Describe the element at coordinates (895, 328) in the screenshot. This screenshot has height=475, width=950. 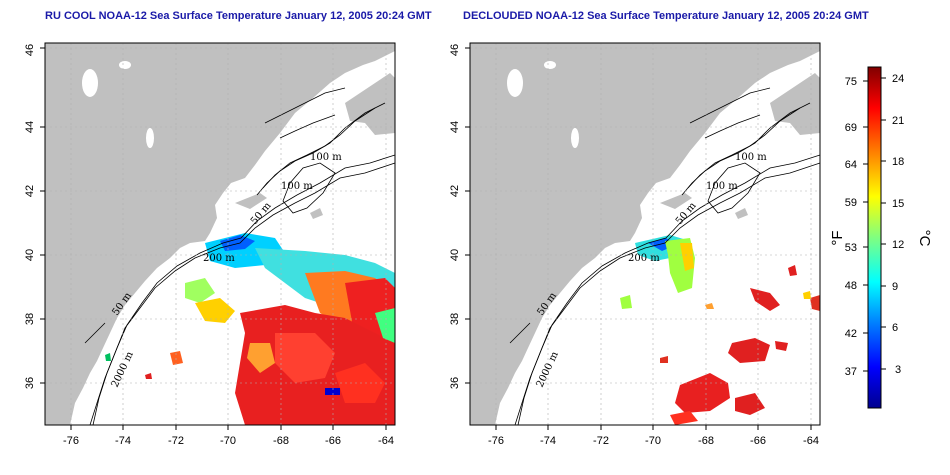
I see `colorbar-c-tick: 6` at that location.